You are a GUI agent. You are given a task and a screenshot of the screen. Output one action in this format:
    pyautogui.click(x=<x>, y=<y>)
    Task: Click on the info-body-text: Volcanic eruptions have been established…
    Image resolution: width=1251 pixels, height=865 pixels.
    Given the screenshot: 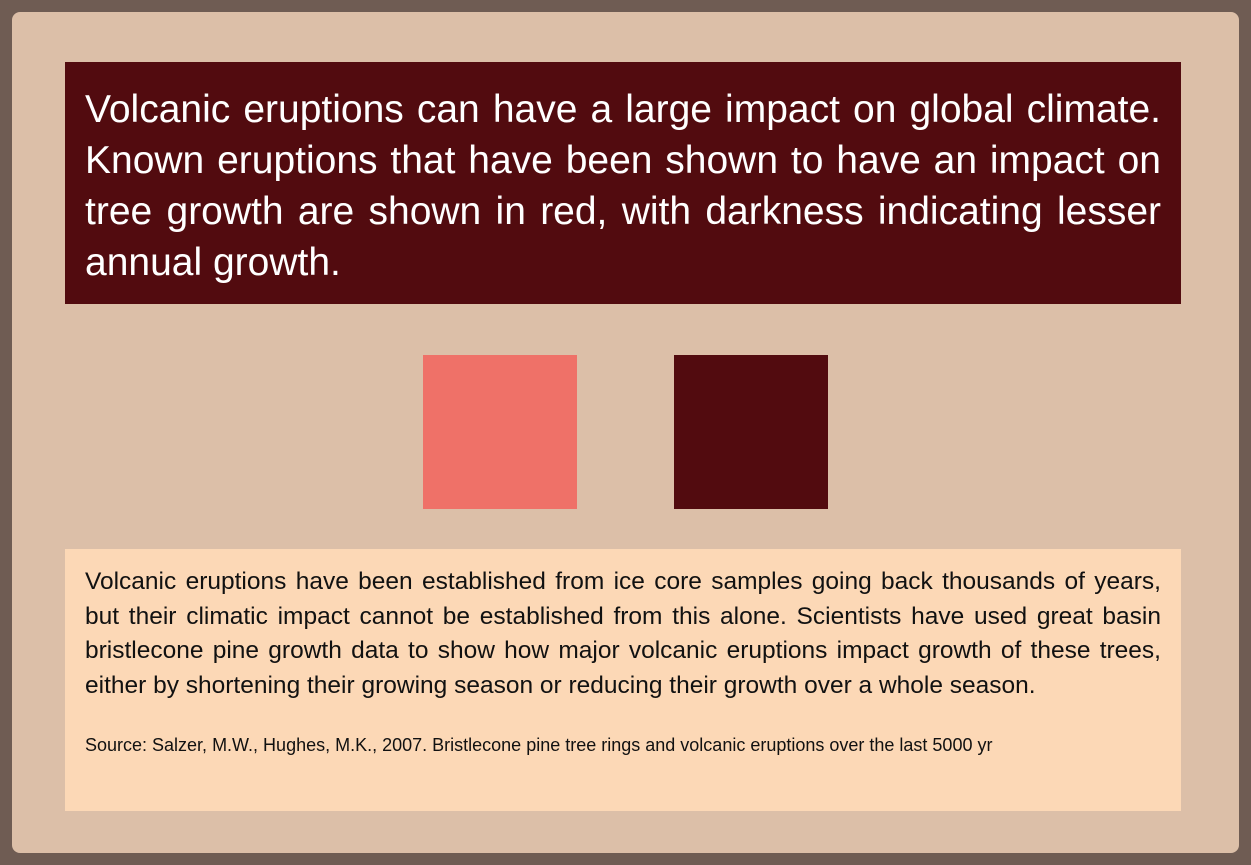 What is the action you would take?
    pyautogui.click(x=623, y=633)
    